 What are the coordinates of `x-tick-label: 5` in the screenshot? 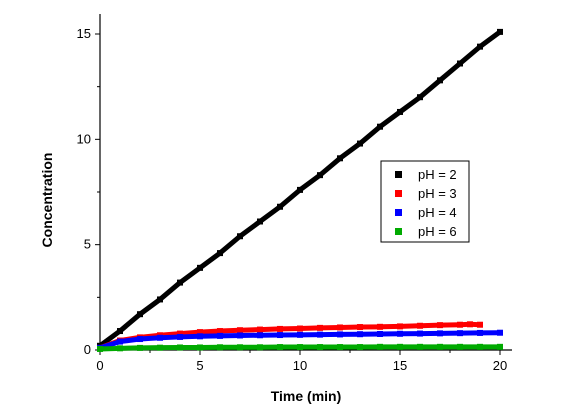 It's located at (199, 365).